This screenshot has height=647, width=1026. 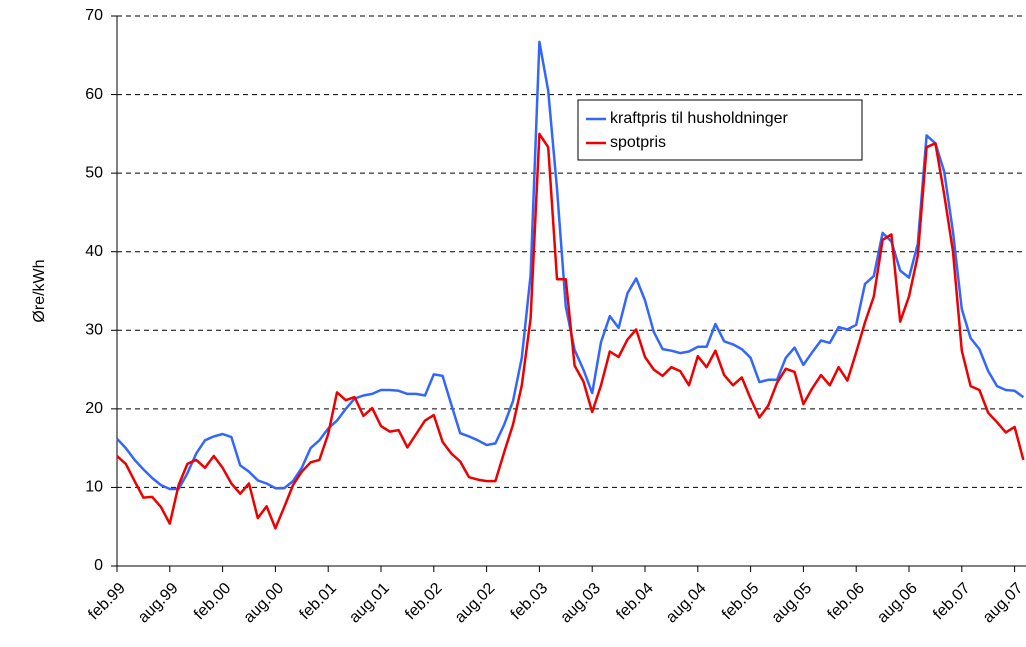 I want to click on x-tick-label: aug.99, so click(x=158, y=603).